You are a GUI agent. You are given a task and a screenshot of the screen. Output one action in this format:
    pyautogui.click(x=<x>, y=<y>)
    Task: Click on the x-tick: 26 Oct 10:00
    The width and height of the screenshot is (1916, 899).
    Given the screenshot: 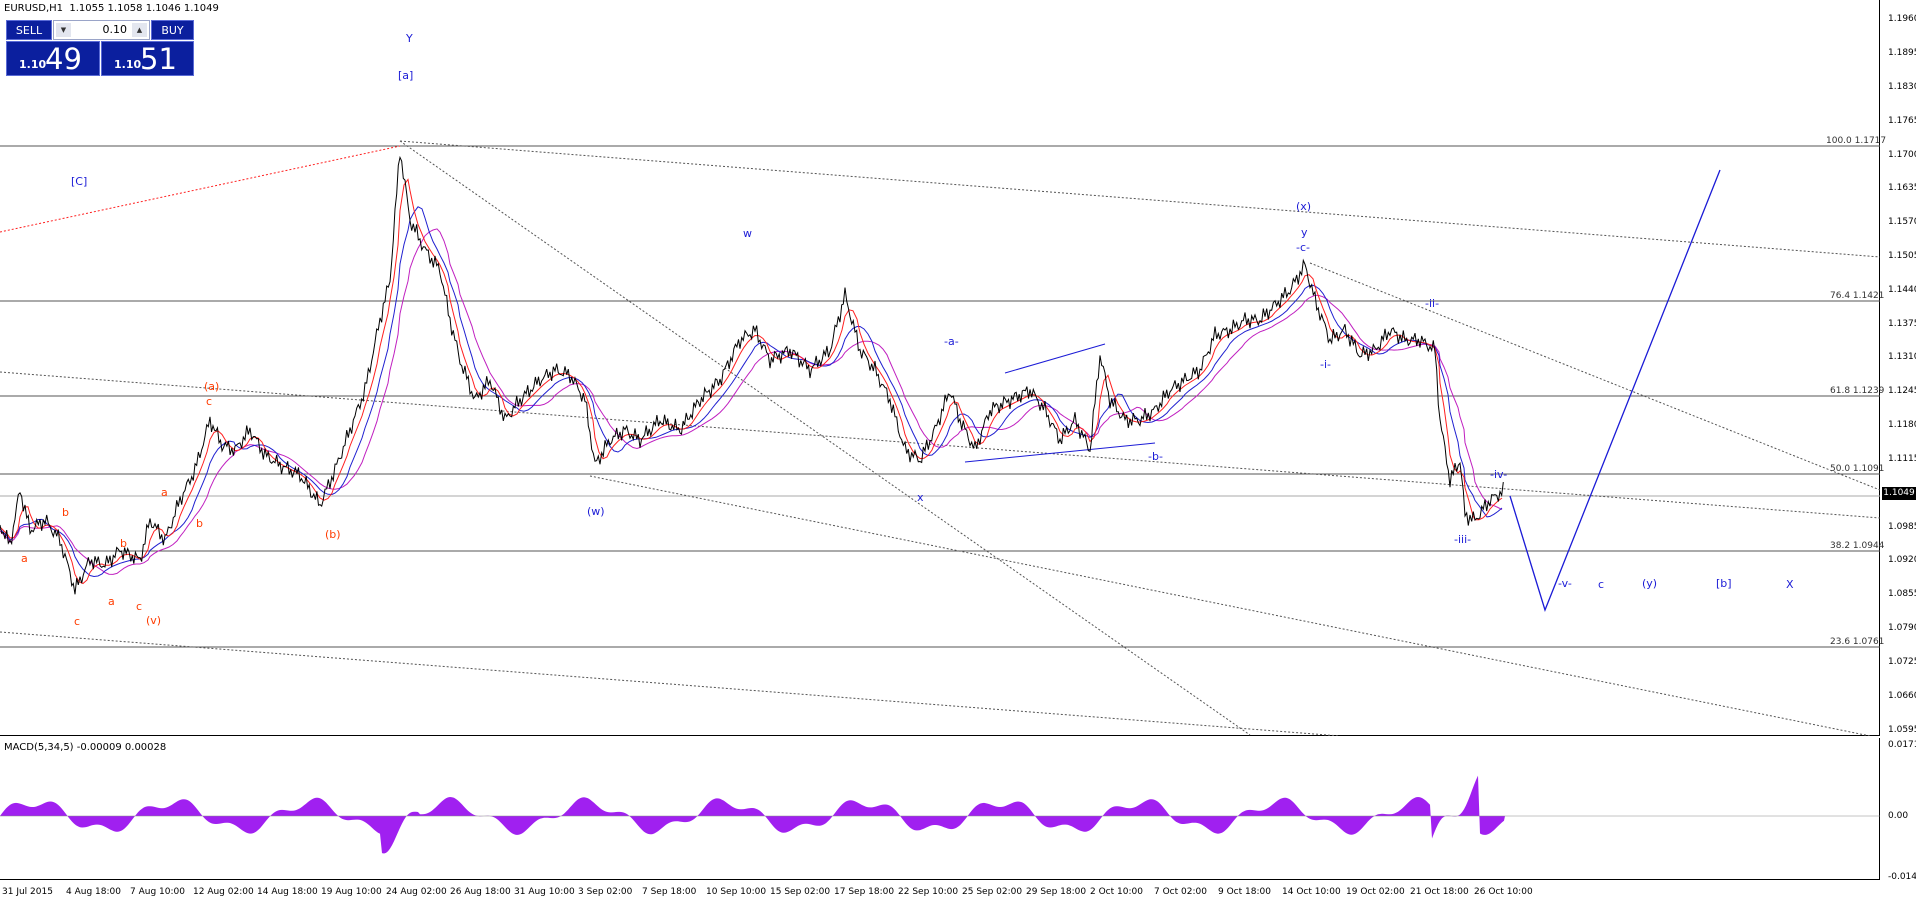 What is the action you would take?
    pyautogui.click(x=1503, y=892)
    